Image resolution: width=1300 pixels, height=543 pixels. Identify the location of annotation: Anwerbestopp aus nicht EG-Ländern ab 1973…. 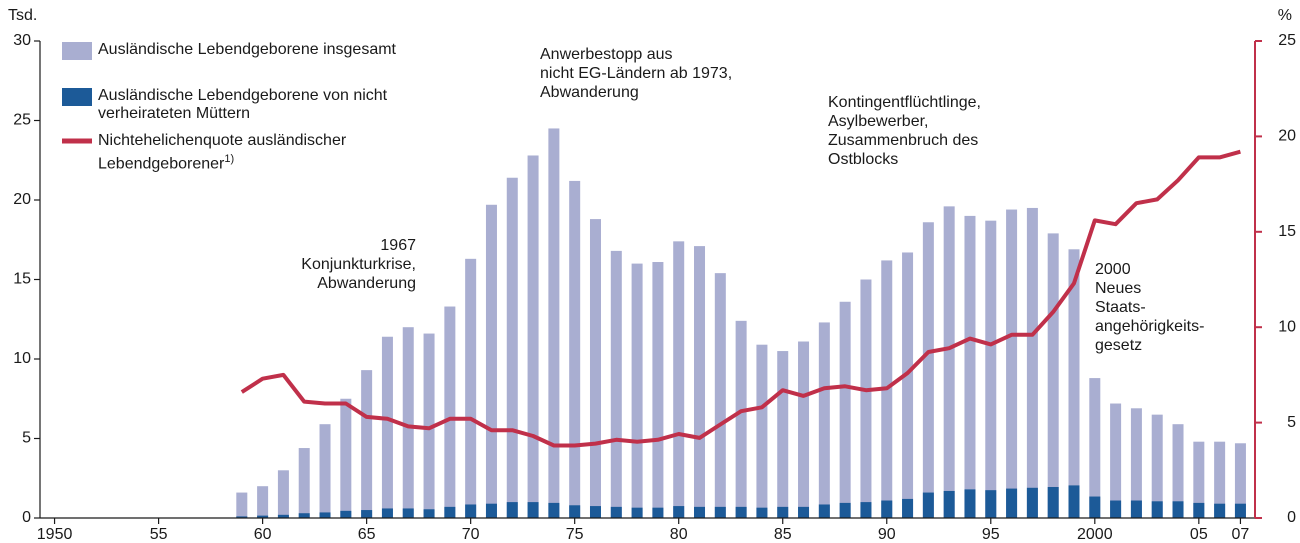
(636, 73).